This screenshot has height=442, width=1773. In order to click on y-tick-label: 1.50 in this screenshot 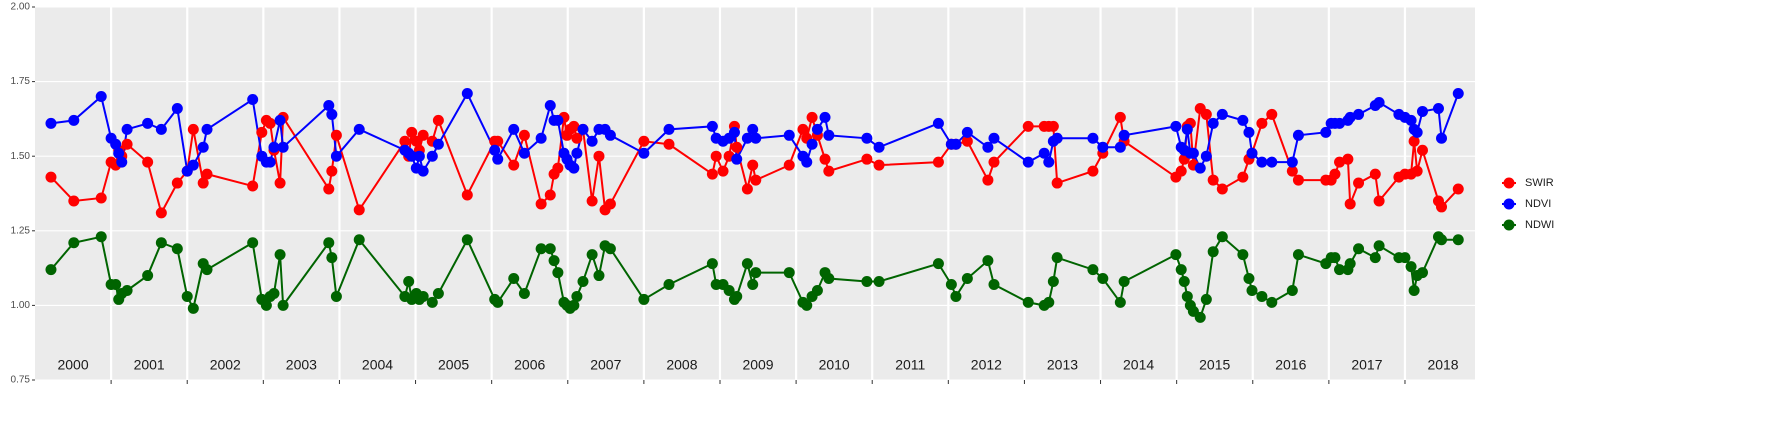, I will do `click(21, 156)`.